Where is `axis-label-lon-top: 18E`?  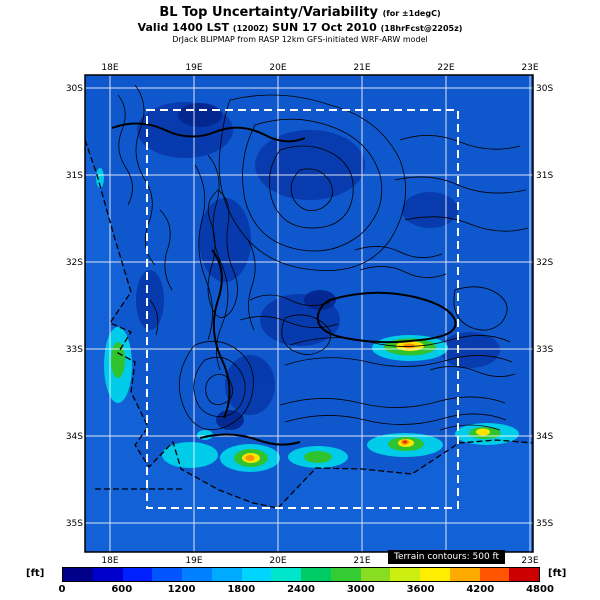
axis-label-lon-top: 18E is located at coordinates (109, 68).